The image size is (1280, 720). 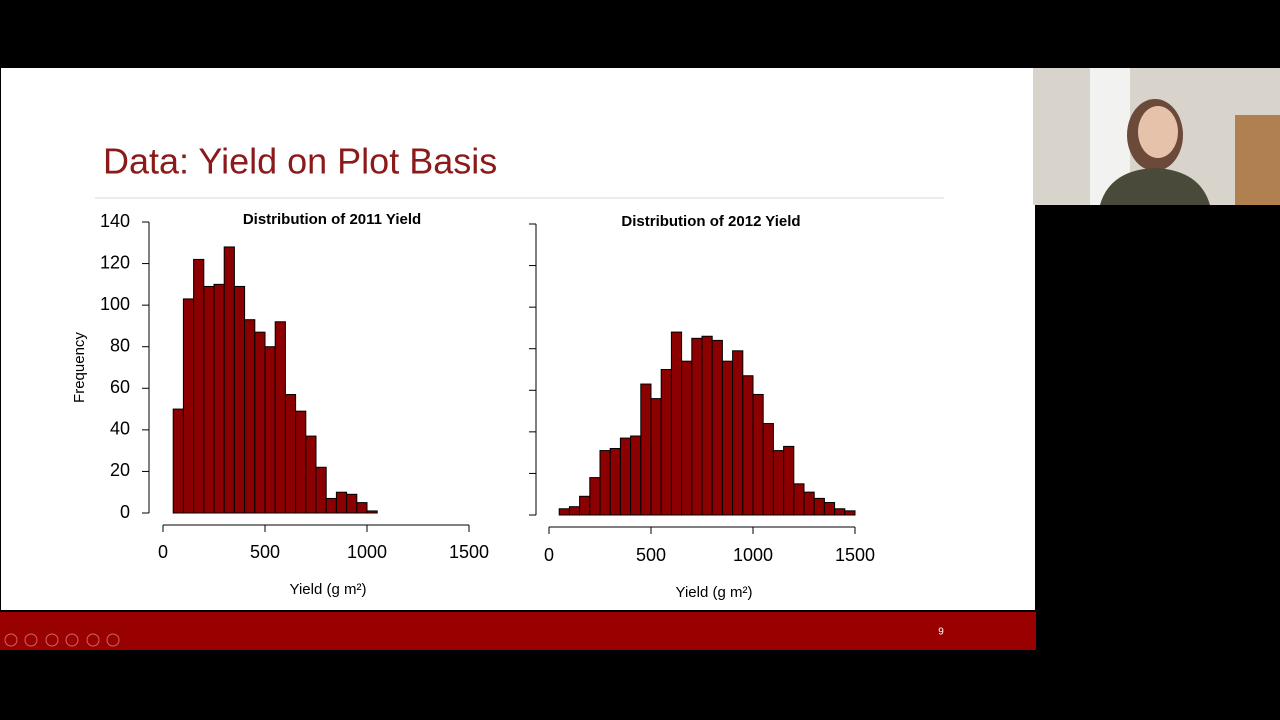 I want to click on y-tick-label: 40, so click(x=120, y=429).